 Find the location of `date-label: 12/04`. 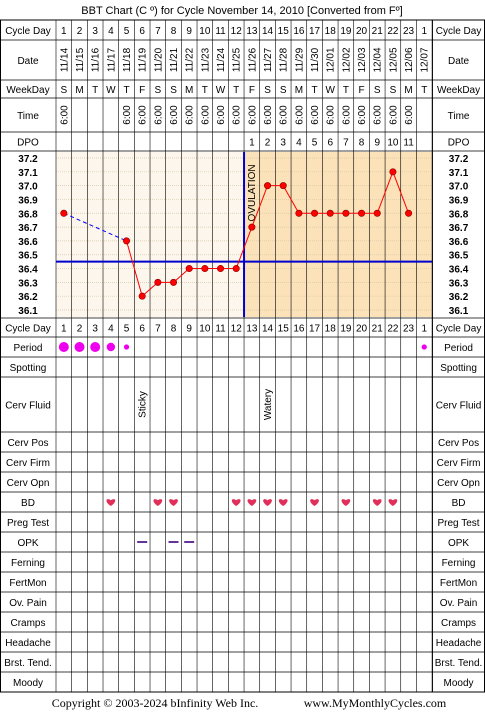

date-label: 12/04 is located at coordinates (378, 59).